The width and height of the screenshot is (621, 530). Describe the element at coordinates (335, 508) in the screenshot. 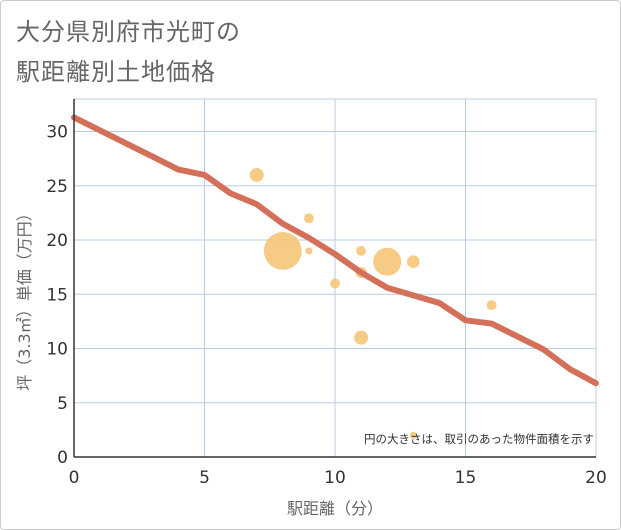

I see `x-axis-label: 駅距離（分）` at that location.